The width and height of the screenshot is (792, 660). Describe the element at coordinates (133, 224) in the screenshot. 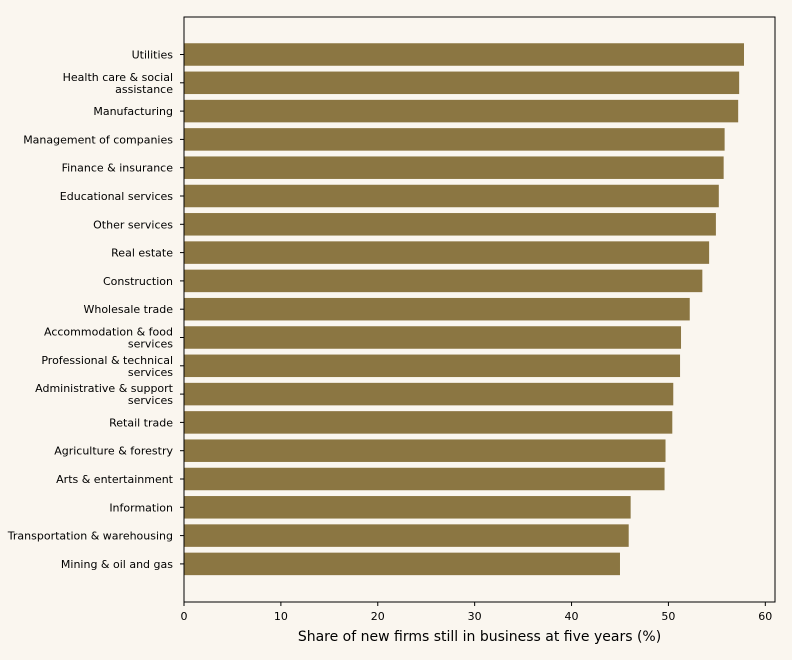

I see `category-label: Other services` at that location.